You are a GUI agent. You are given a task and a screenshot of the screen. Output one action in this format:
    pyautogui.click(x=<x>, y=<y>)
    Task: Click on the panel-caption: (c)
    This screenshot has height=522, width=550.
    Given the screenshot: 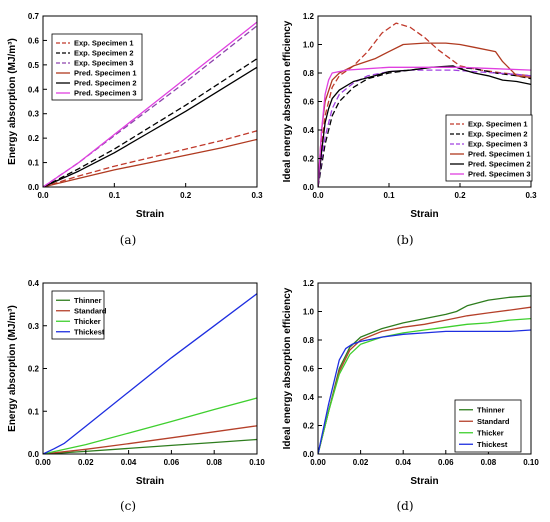 What is the action you would take?
    pyautogui.click(x=128, y=506)
    